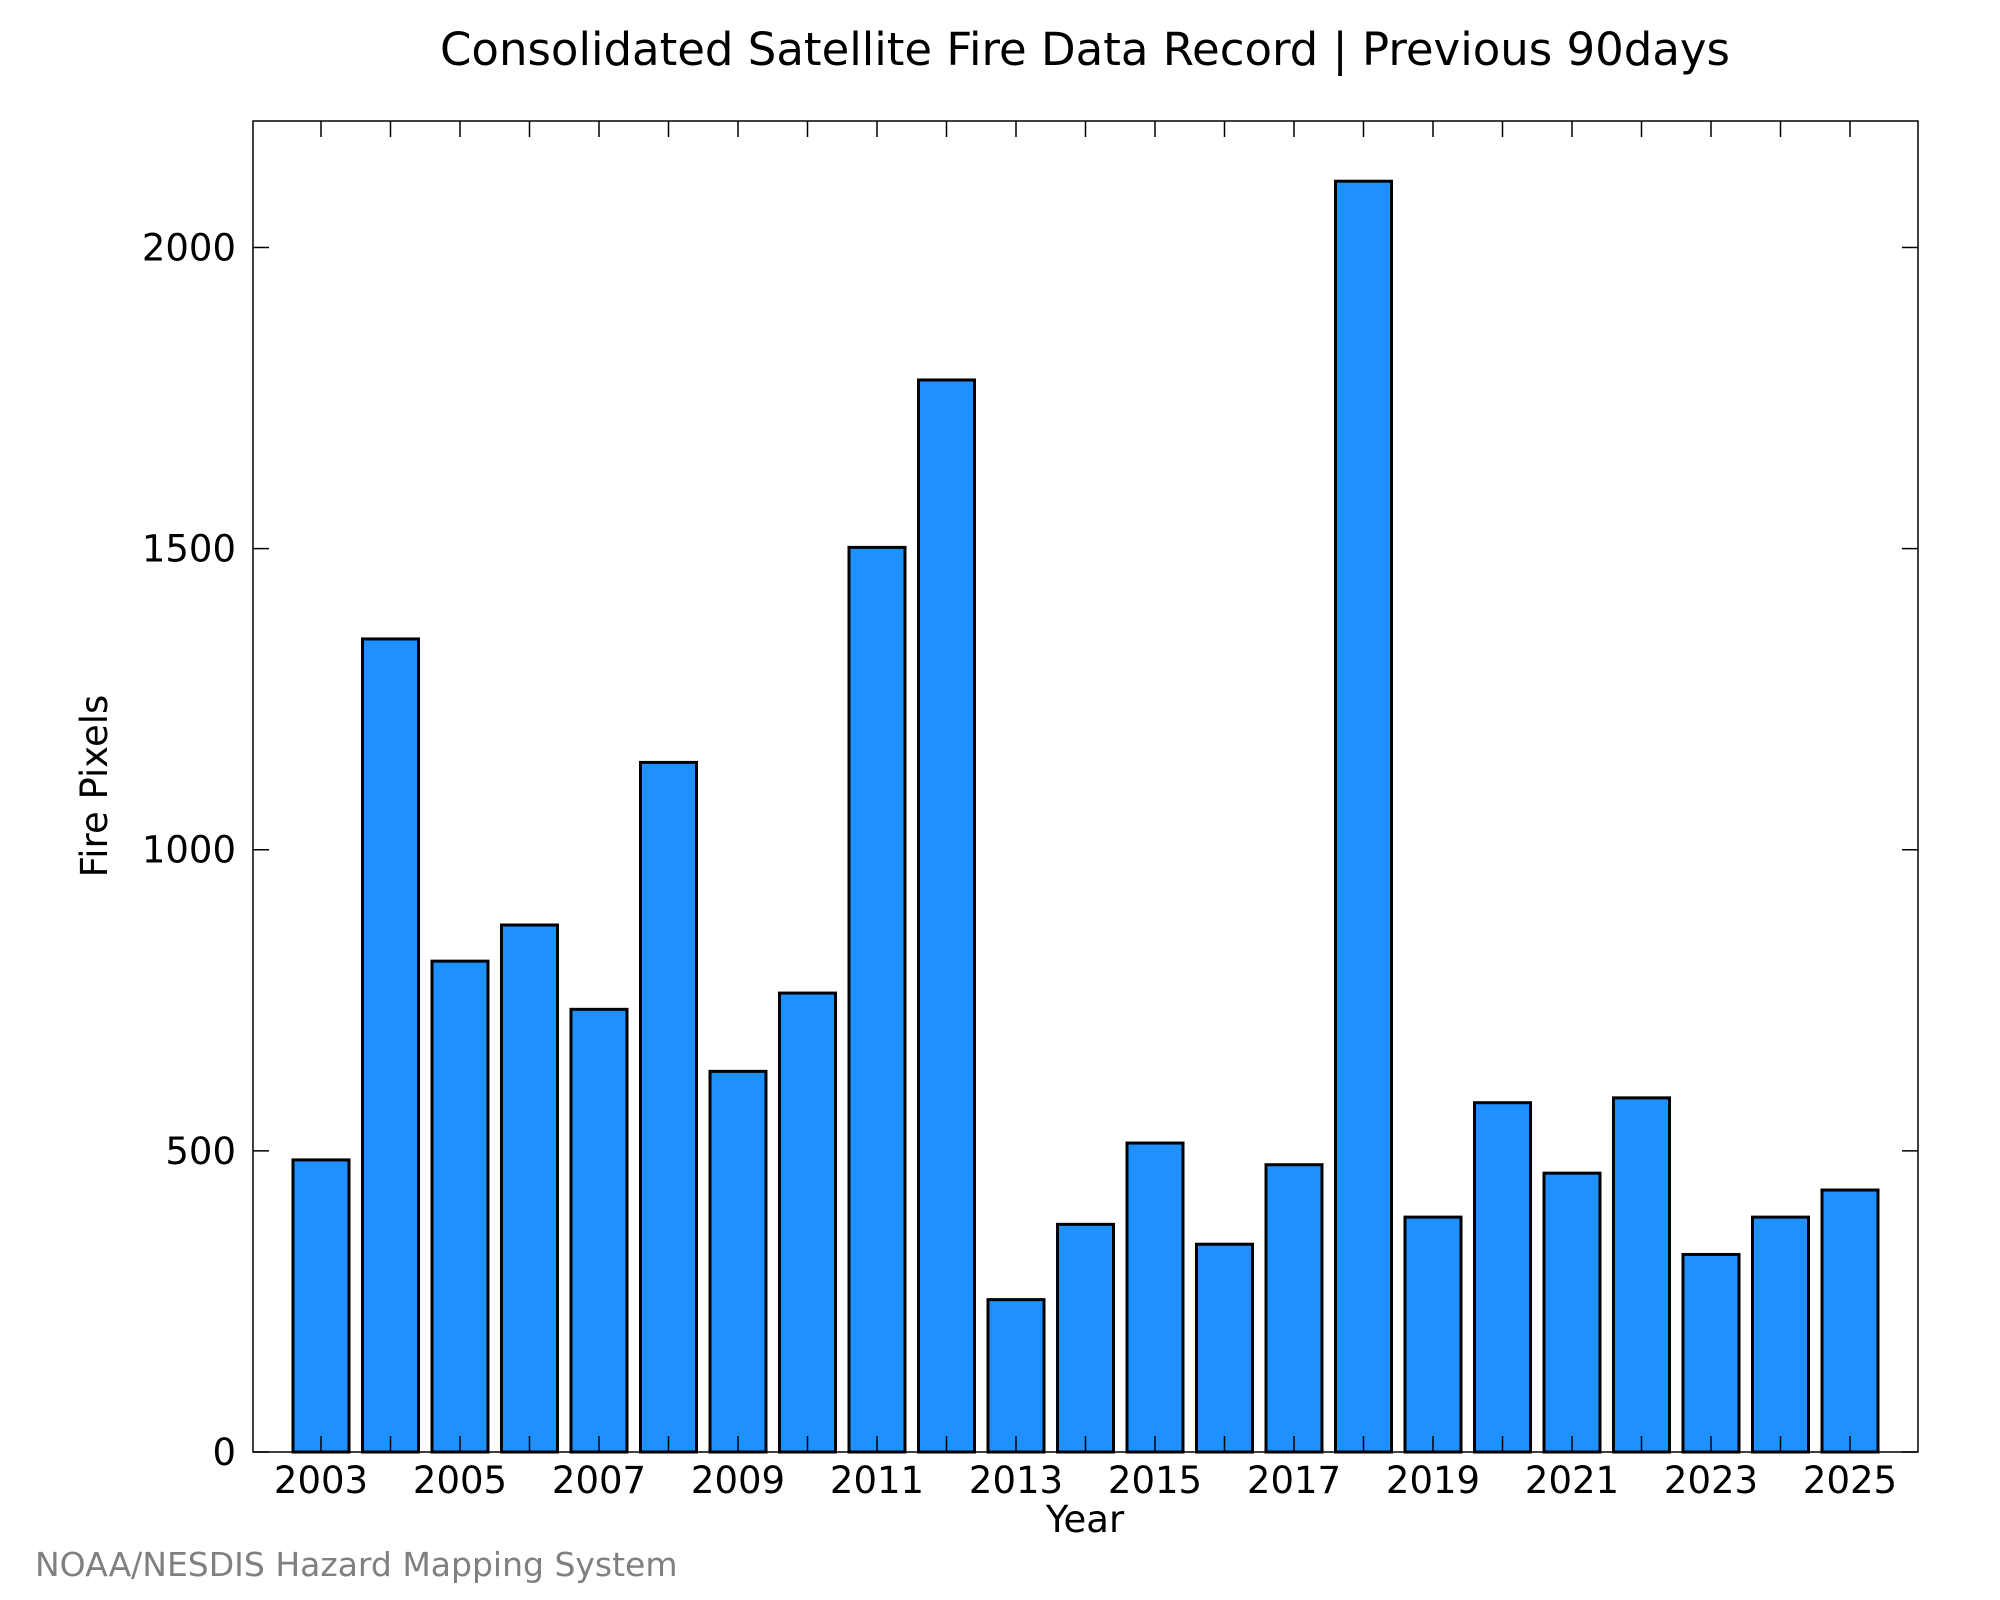 Image resolution: width=2000 pixels, height=1600 pixels. What do you see at coordinates (877, 1480) in the screenshot?
I see `x-tick-label: 2011` at bounding box center [877, 1480].